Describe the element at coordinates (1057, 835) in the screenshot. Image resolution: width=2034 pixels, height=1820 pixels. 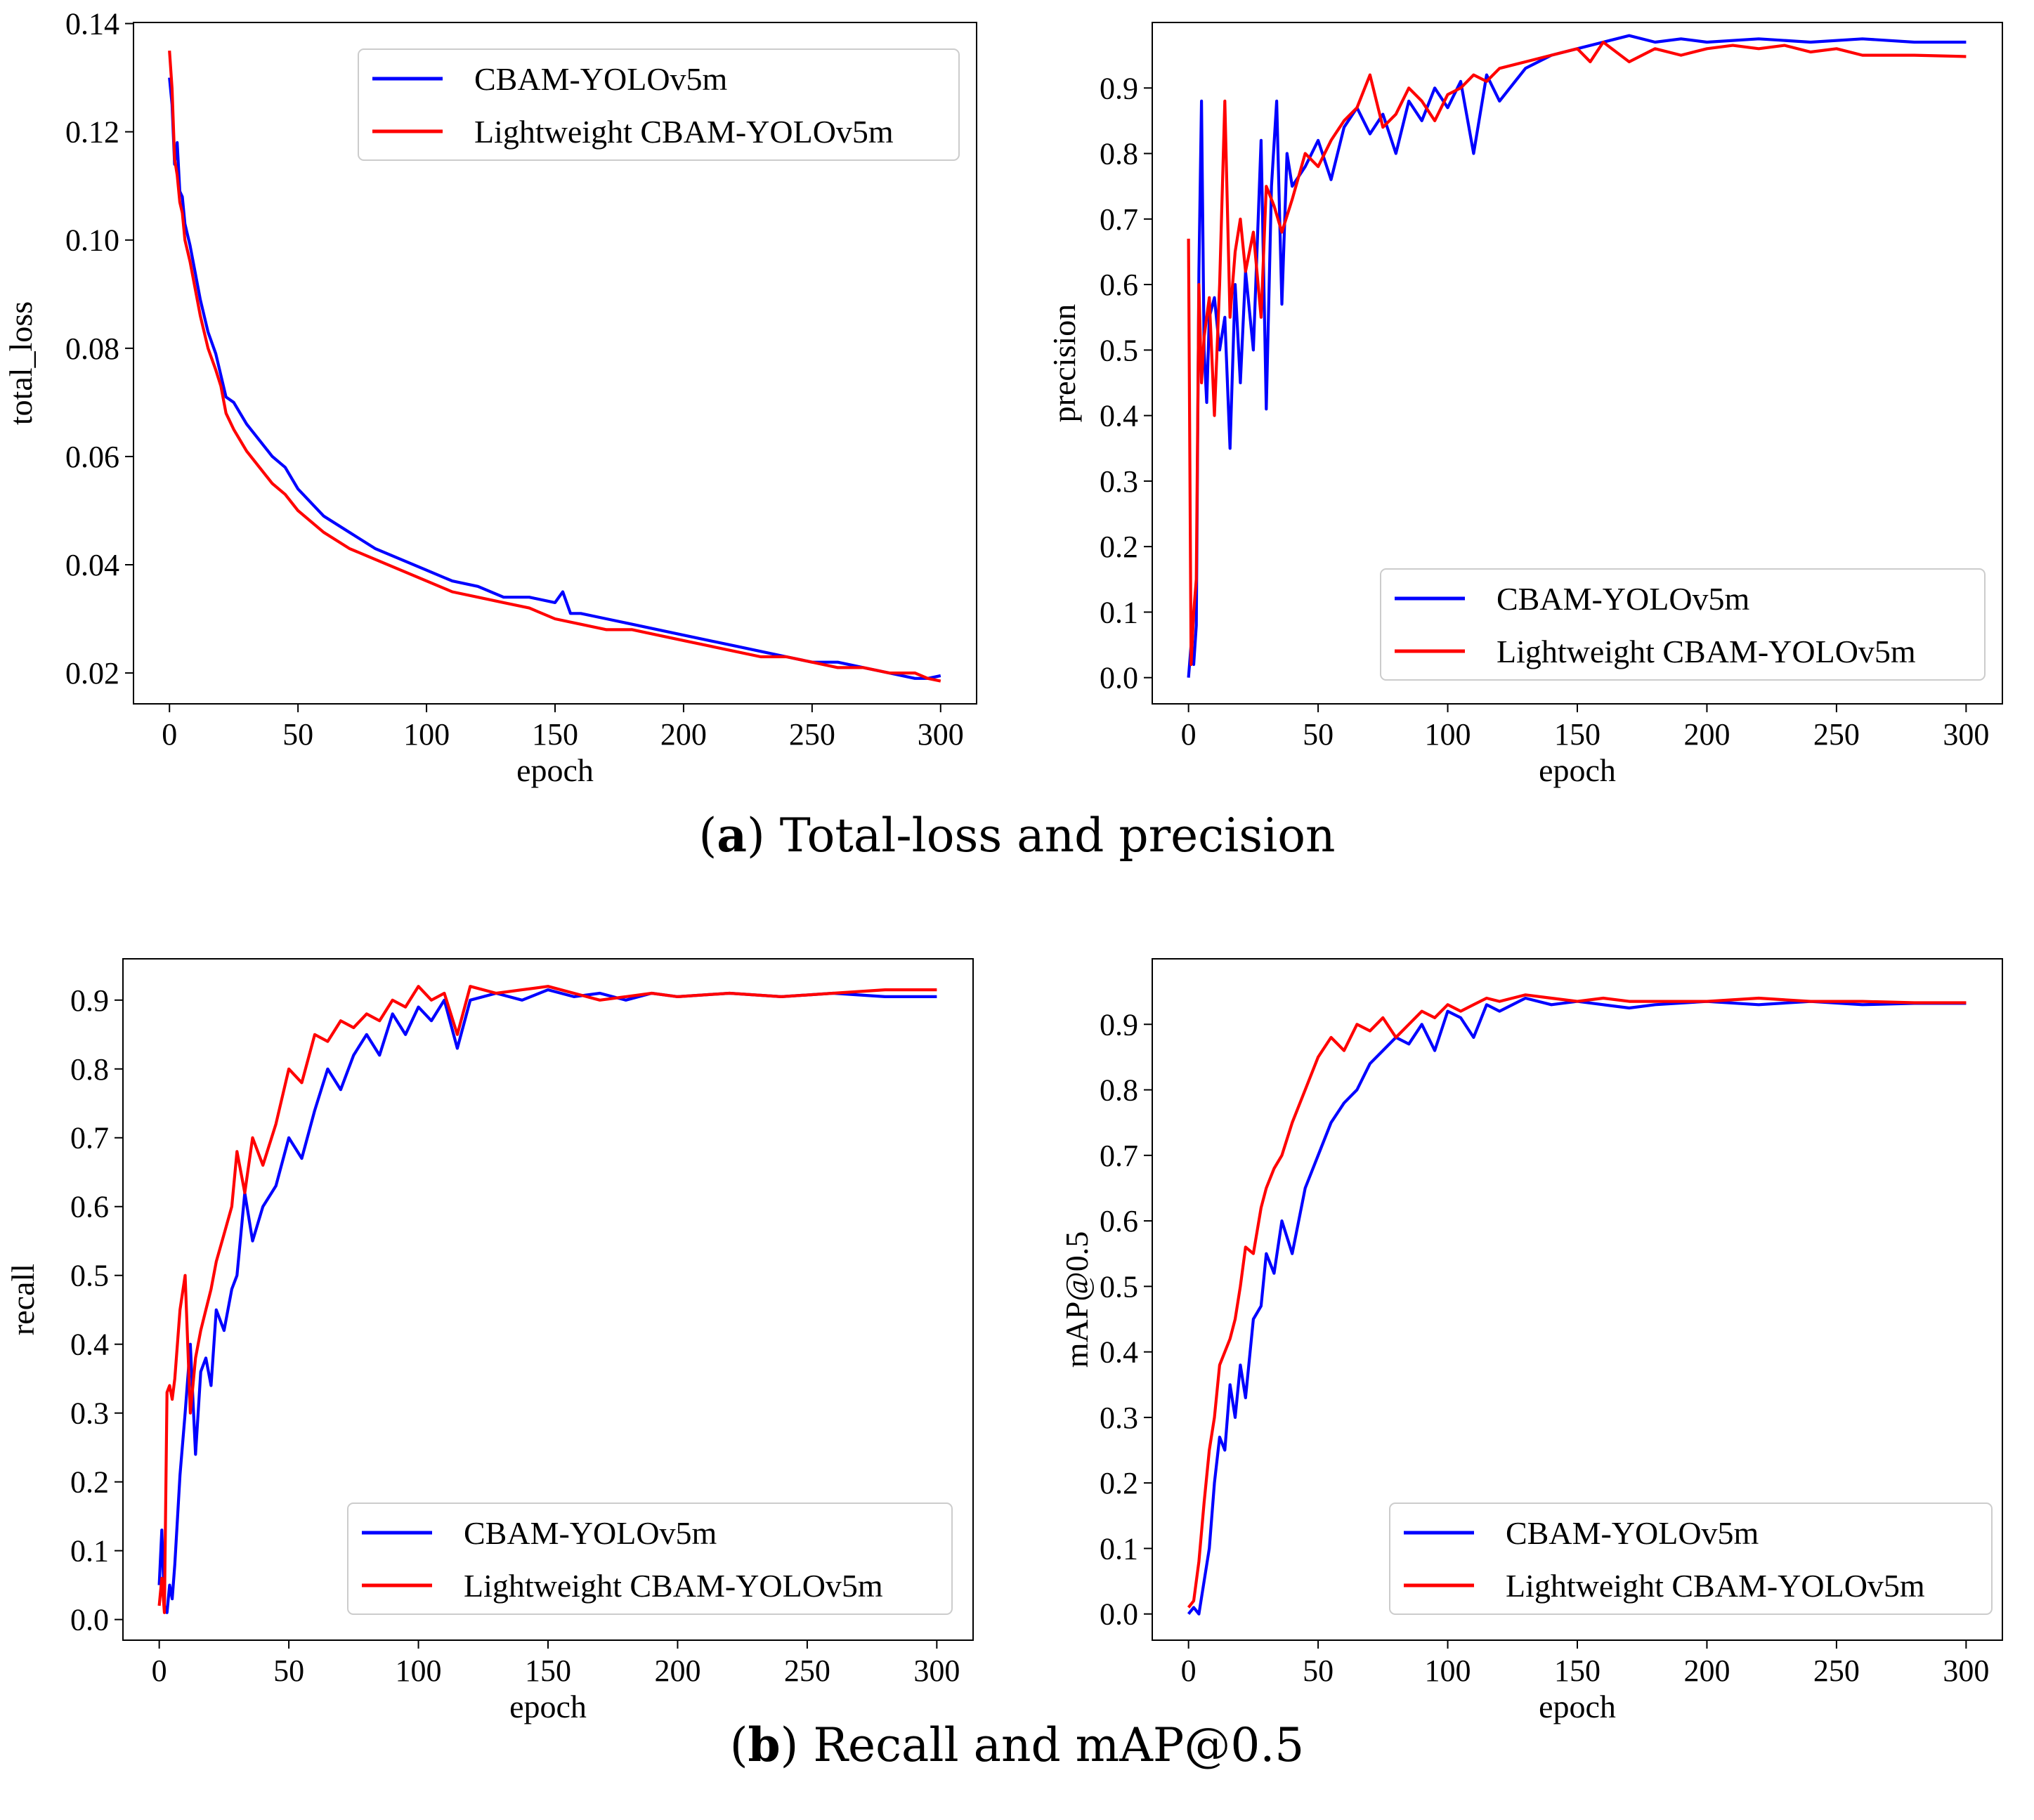
I see `caption-a-text: Total-loss and precision` at that location.